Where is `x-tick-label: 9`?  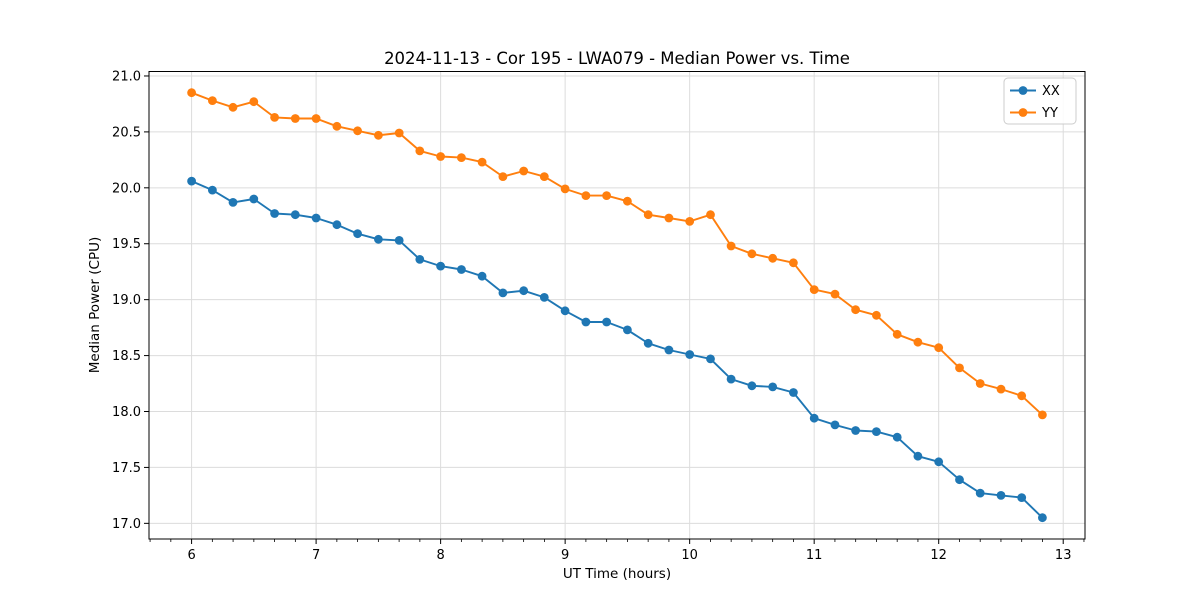 x-tick-label: 9 is located at coordinates (565, 555).